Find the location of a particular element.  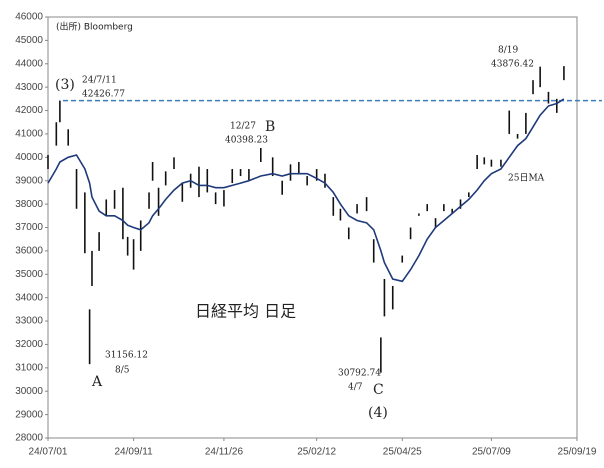

y-tick-label: 40000 is located at coordinates (29, 157).